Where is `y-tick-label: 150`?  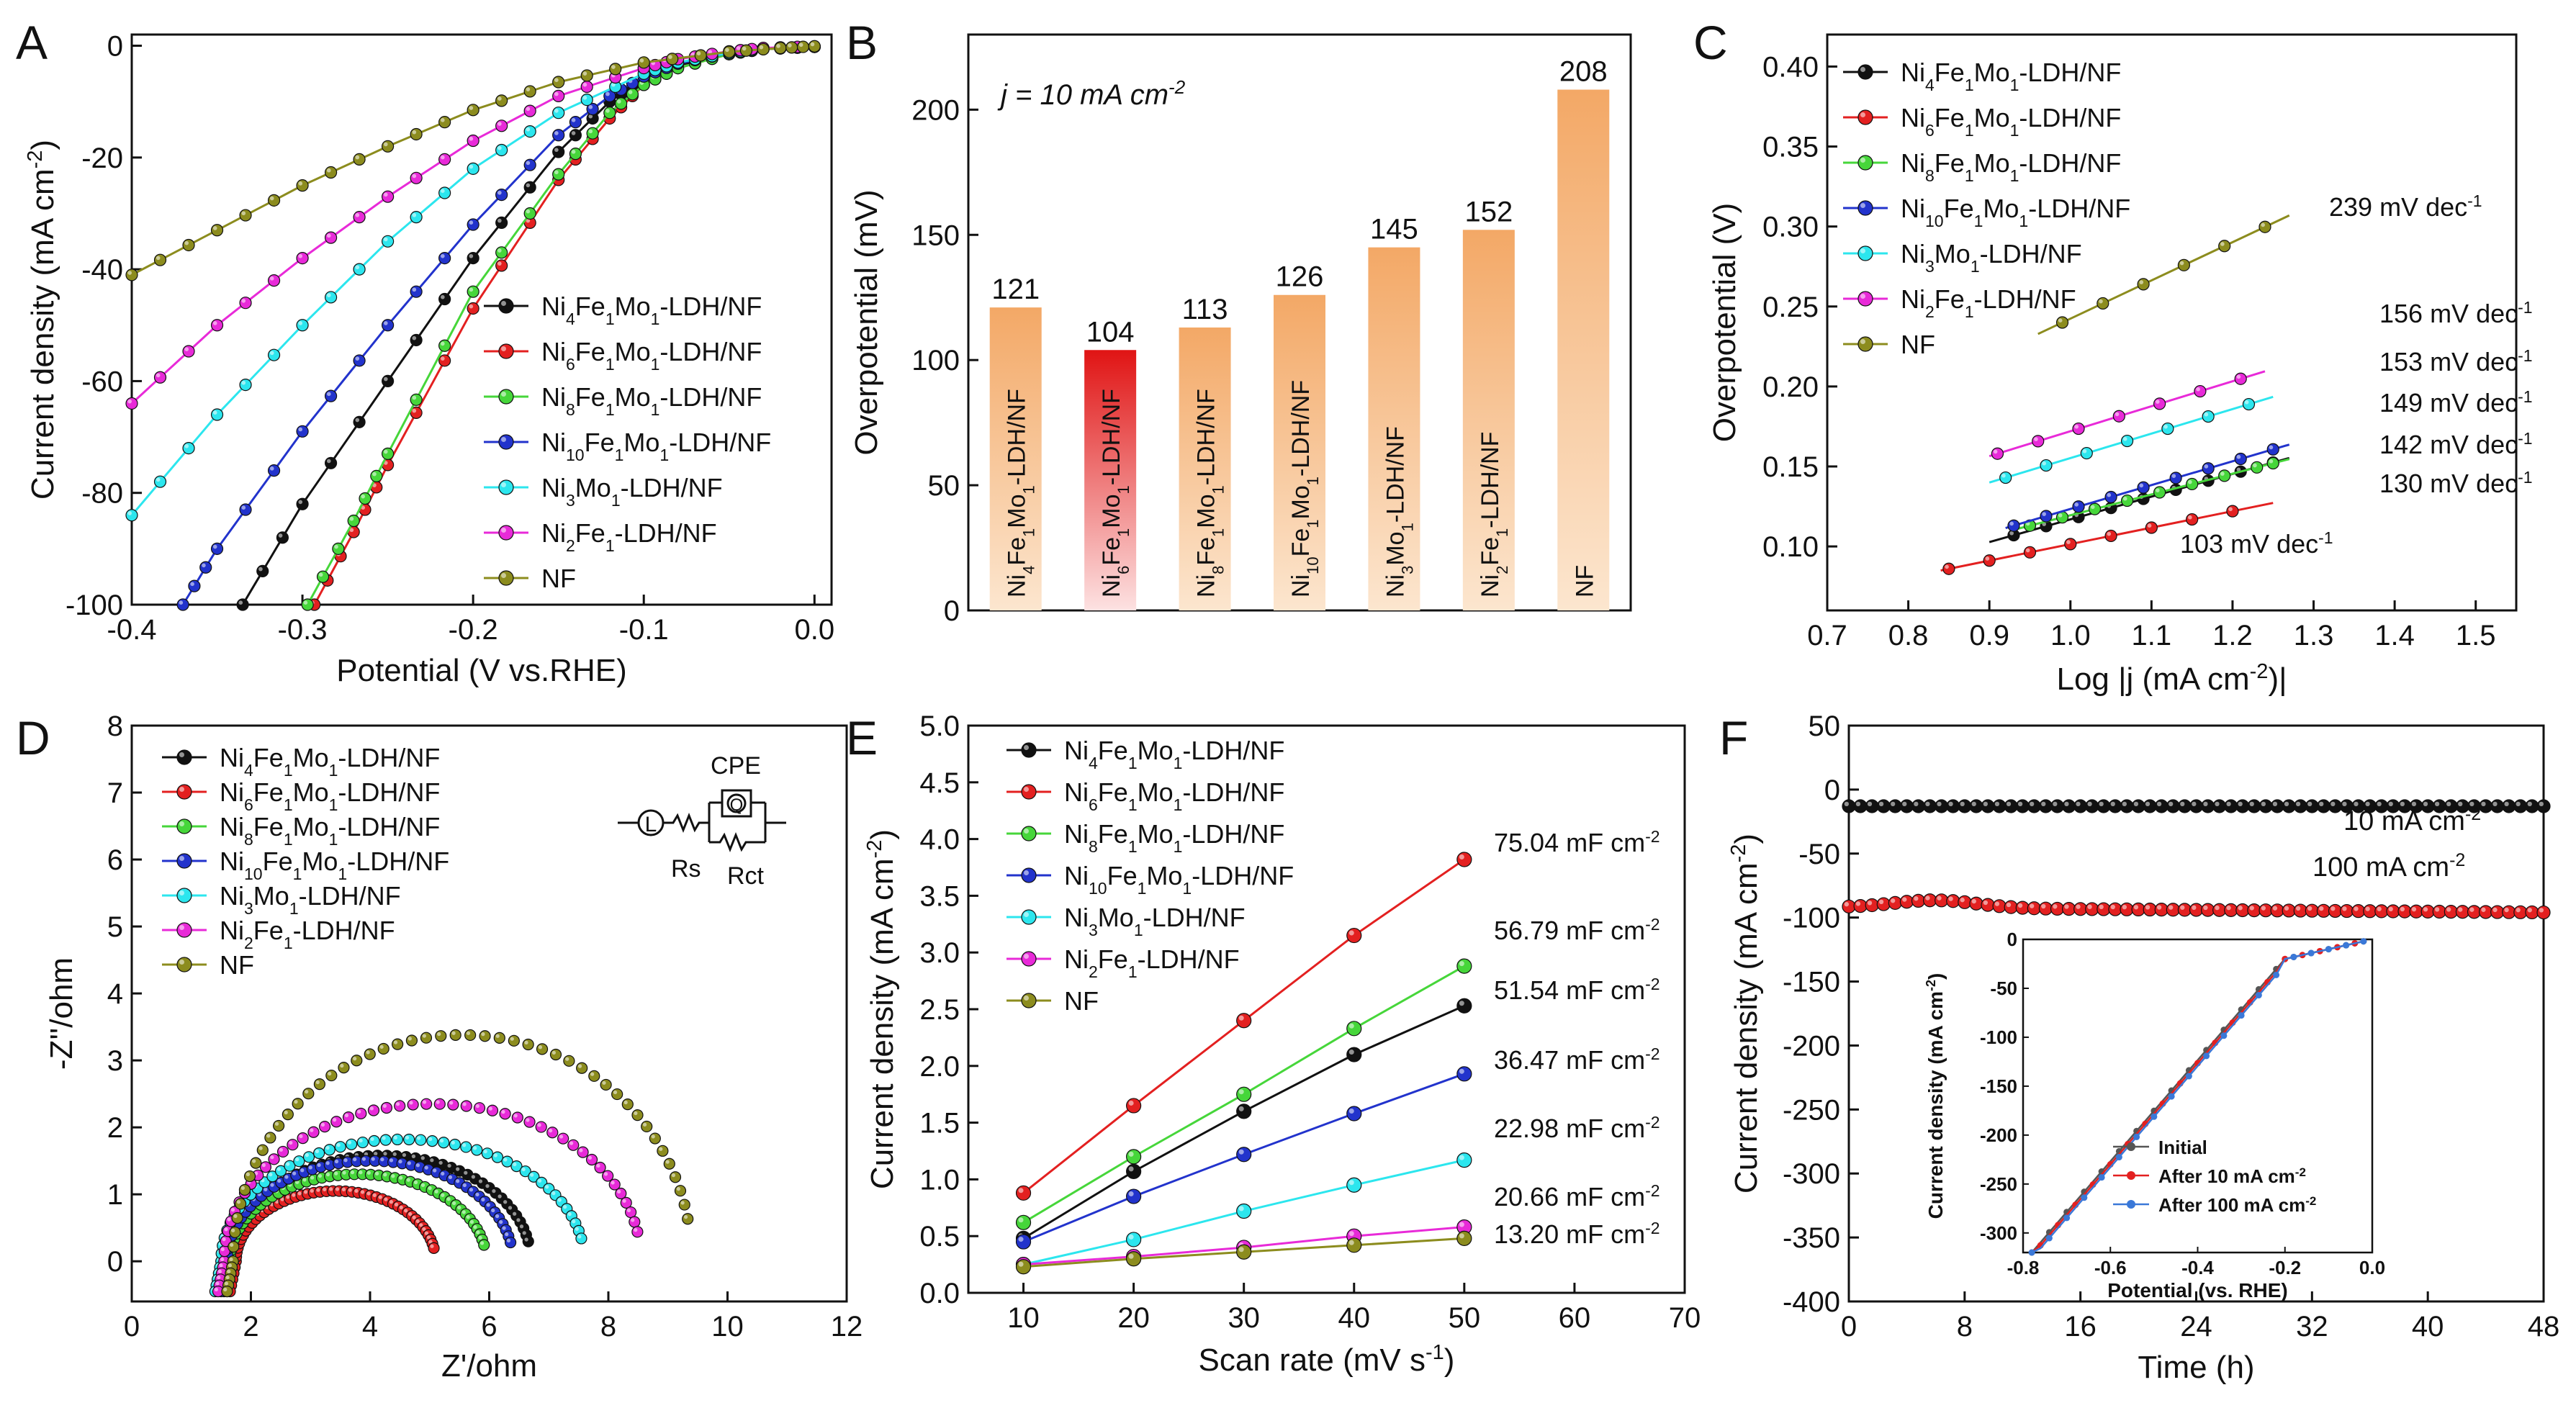
y-tick-label: 150 is located at coordinates (935, 235).